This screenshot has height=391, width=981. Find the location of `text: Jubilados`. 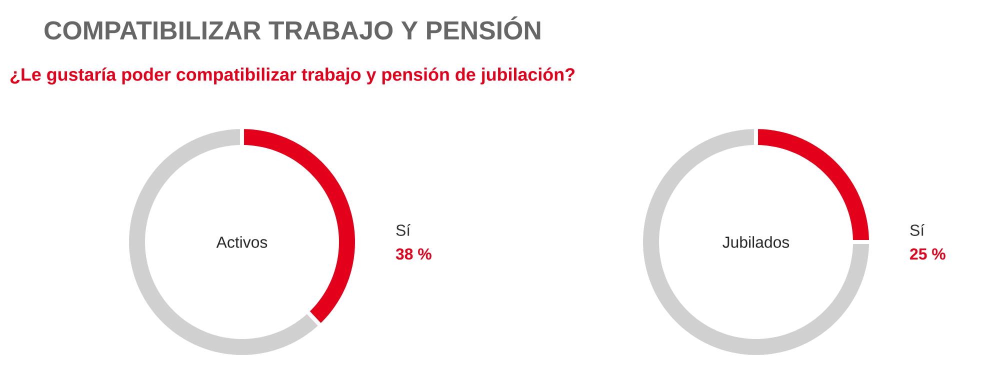

text: Jubilados is located at coordinates (756, 242).